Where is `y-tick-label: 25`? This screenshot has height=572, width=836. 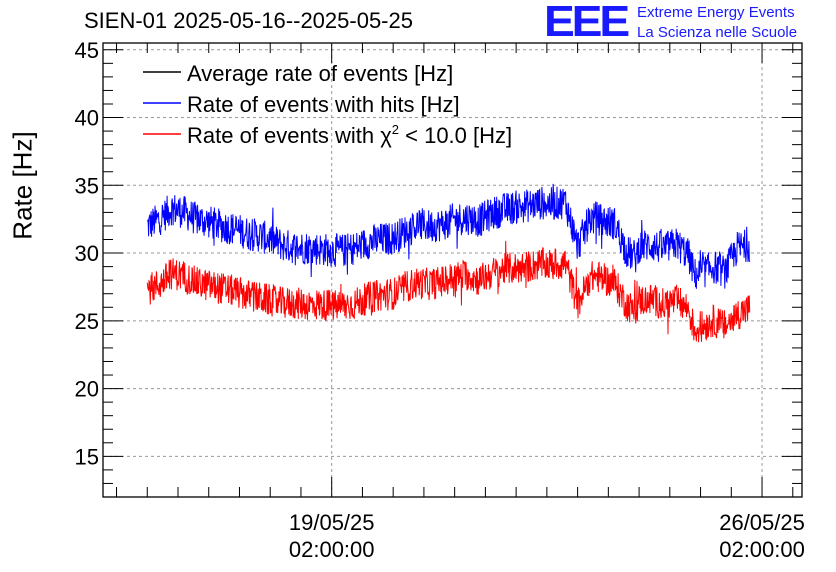
y-tick-label: 25 is located at coordinates (87, 321).